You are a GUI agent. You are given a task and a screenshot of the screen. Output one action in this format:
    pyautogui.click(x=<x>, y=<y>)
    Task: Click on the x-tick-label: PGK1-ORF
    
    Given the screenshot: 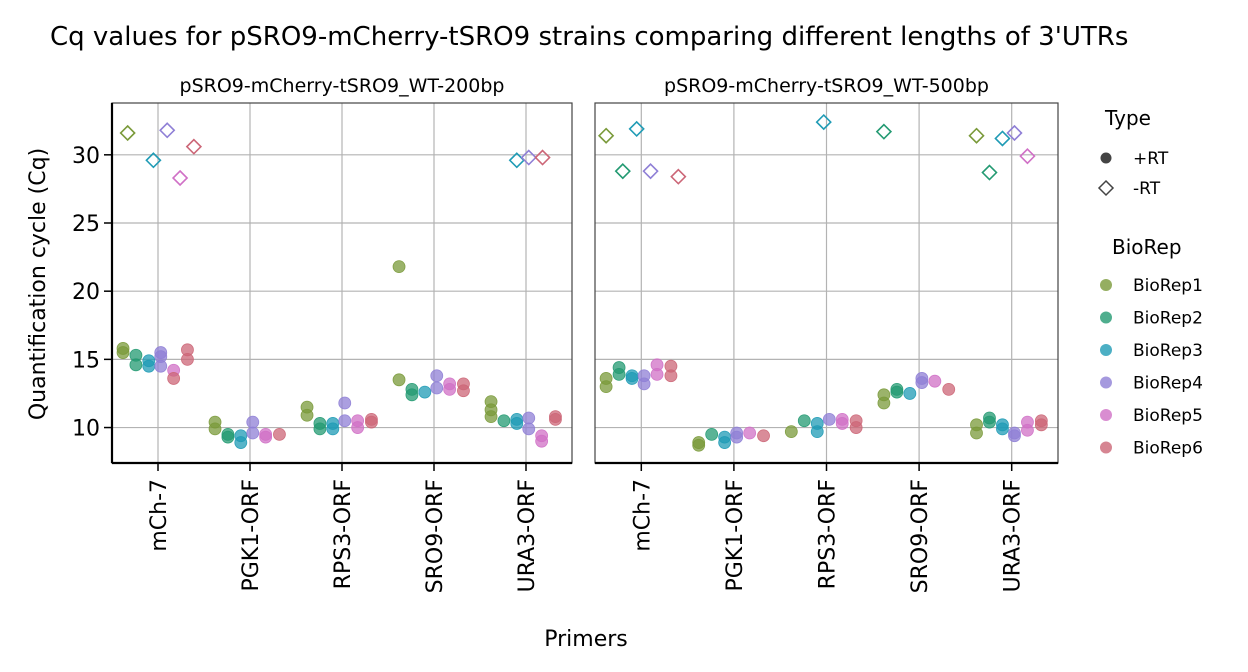 What is the action you would take?
    pyautogui.click(x=735, y=535)
    